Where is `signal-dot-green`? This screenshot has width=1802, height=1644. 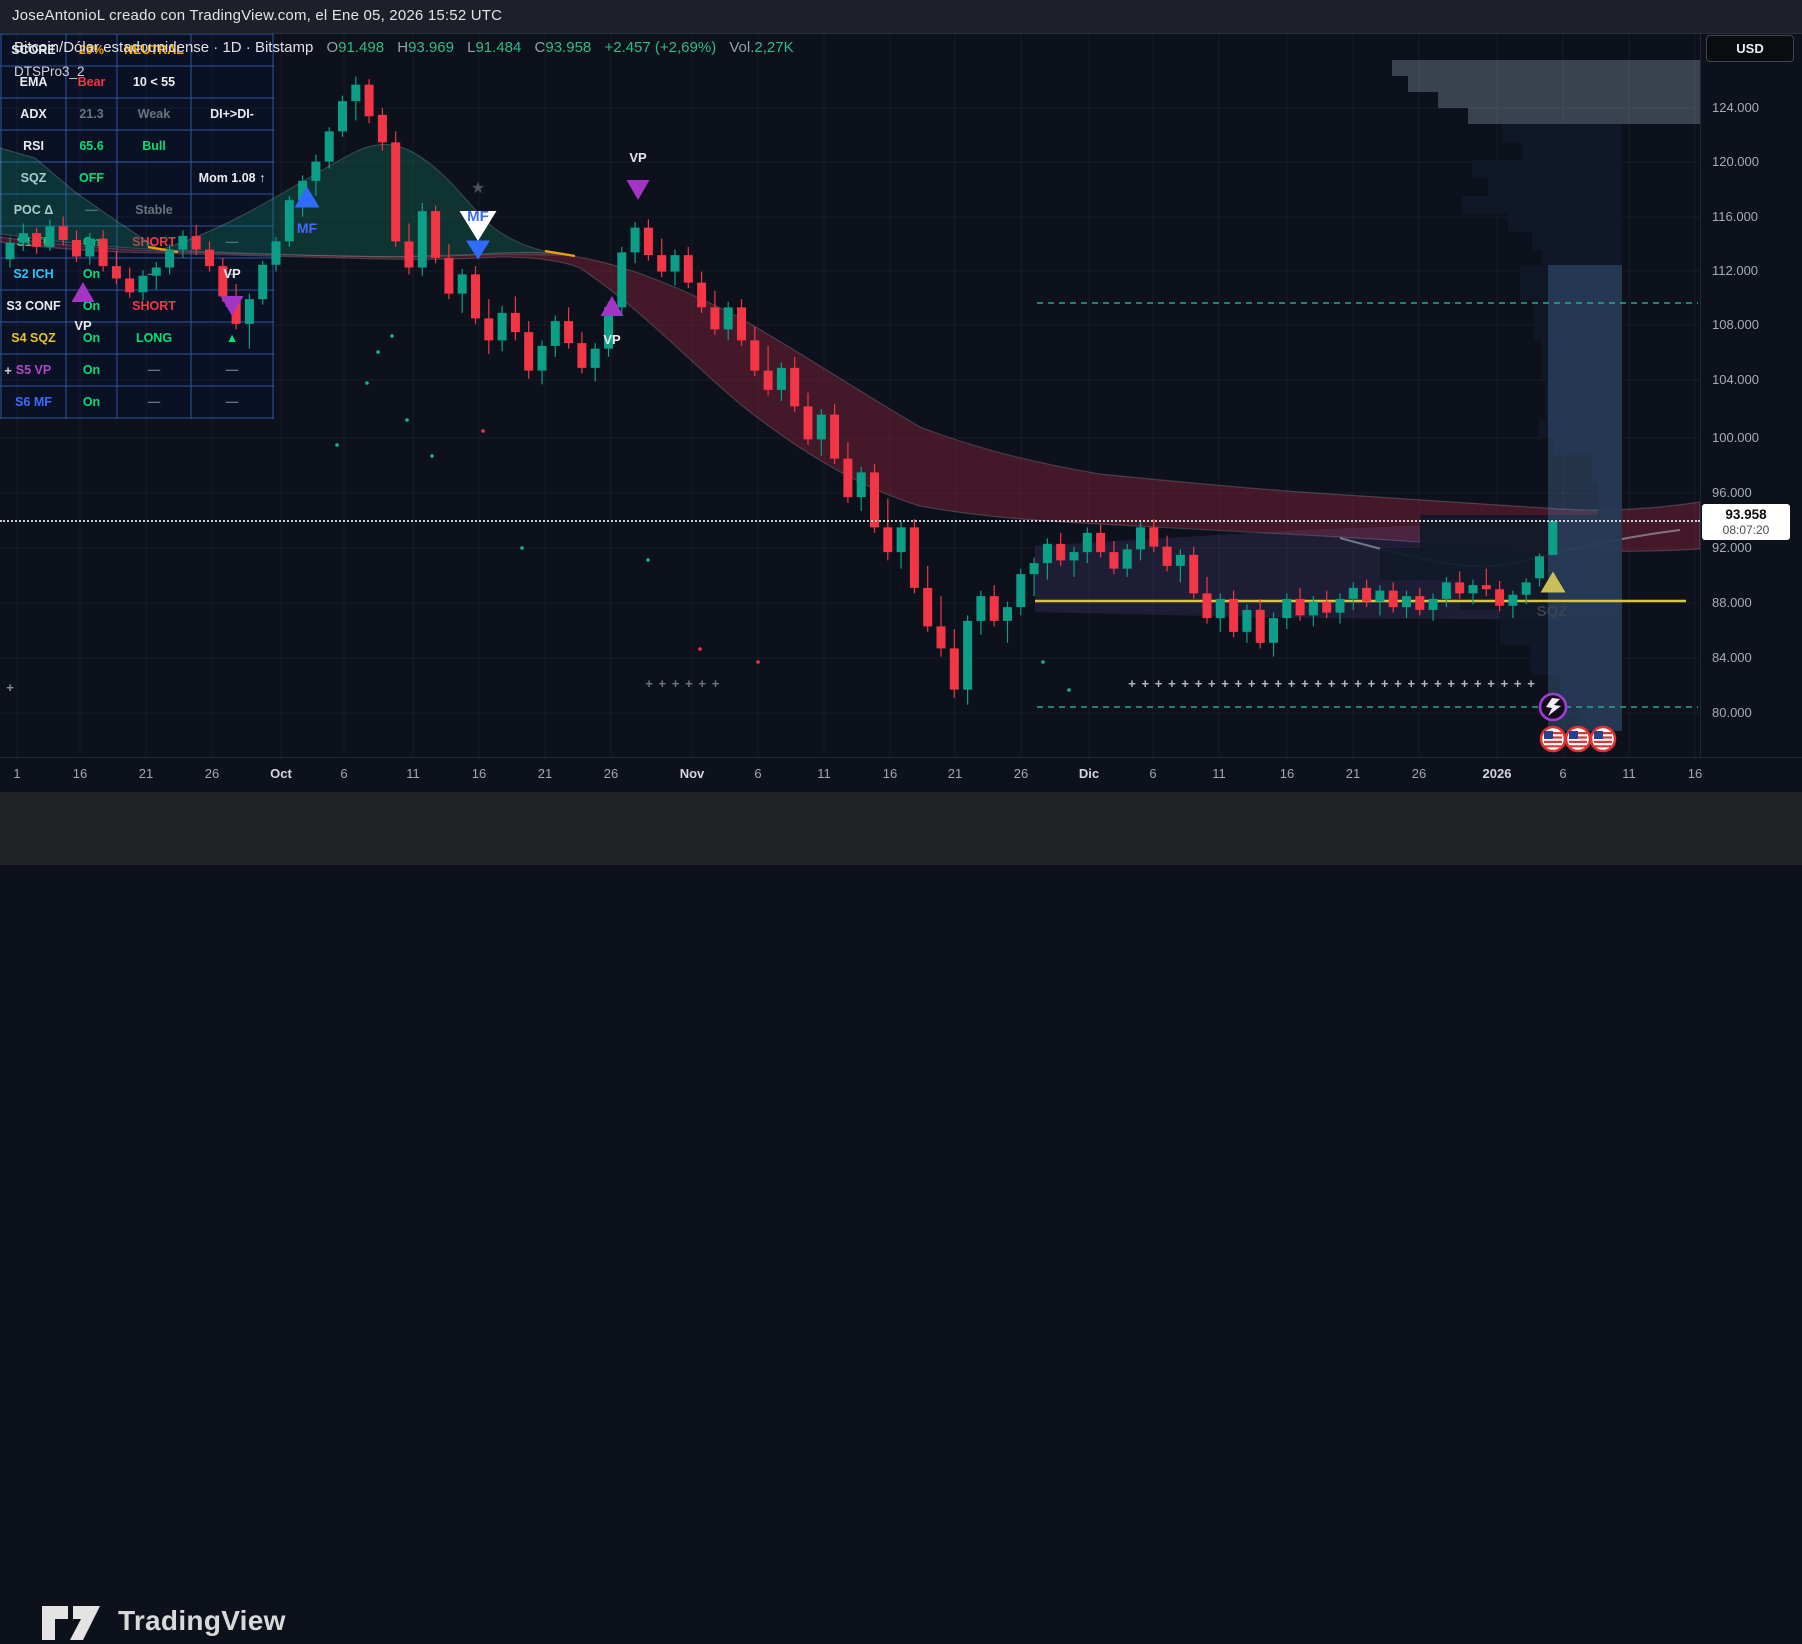
signal-dot-green is located at coordinates (407, 420).